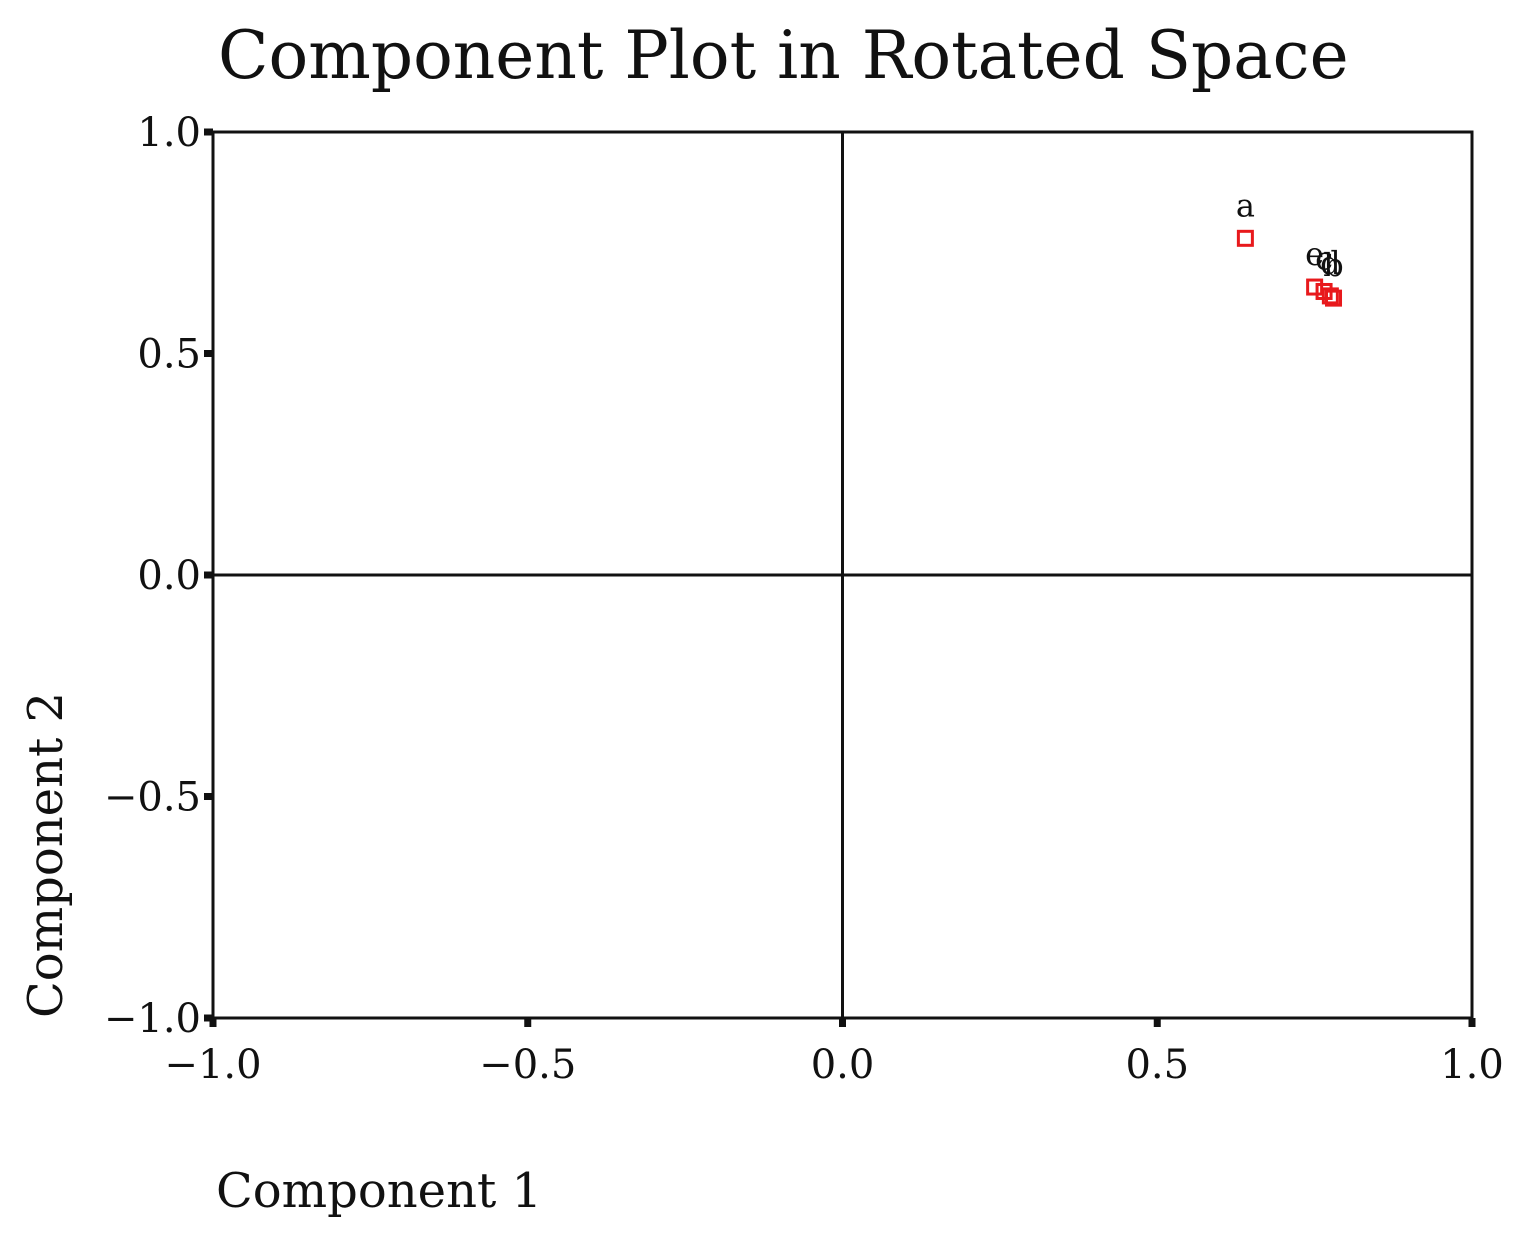 The height and width of the screenshot is (1240, 1516). I want to click on data-point-e, so click(1315, 287).